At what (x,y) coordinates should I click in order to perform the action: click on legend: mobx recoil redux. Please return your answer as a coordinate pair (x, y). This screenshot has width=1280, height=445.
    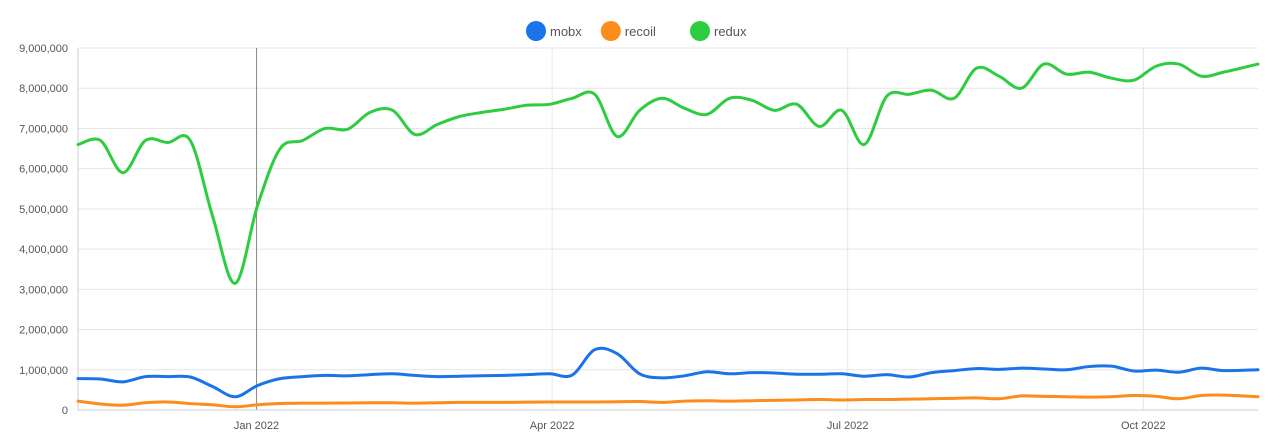
    Looking at the image, I should click on (636, 31).